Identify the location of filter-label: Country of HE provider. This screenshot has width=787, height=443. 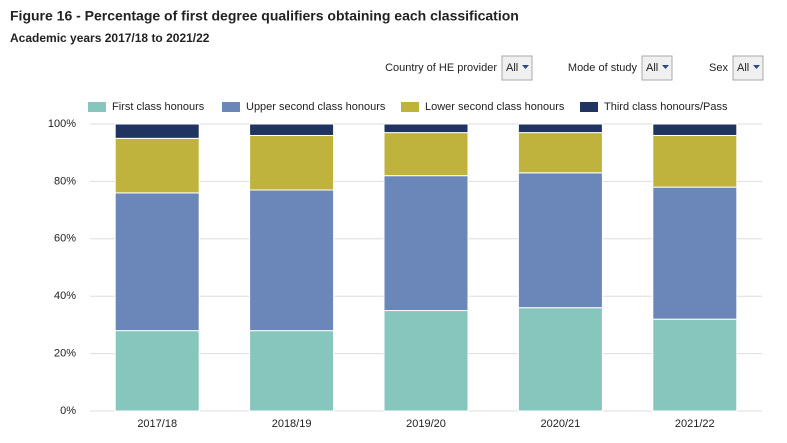
(441, 68).